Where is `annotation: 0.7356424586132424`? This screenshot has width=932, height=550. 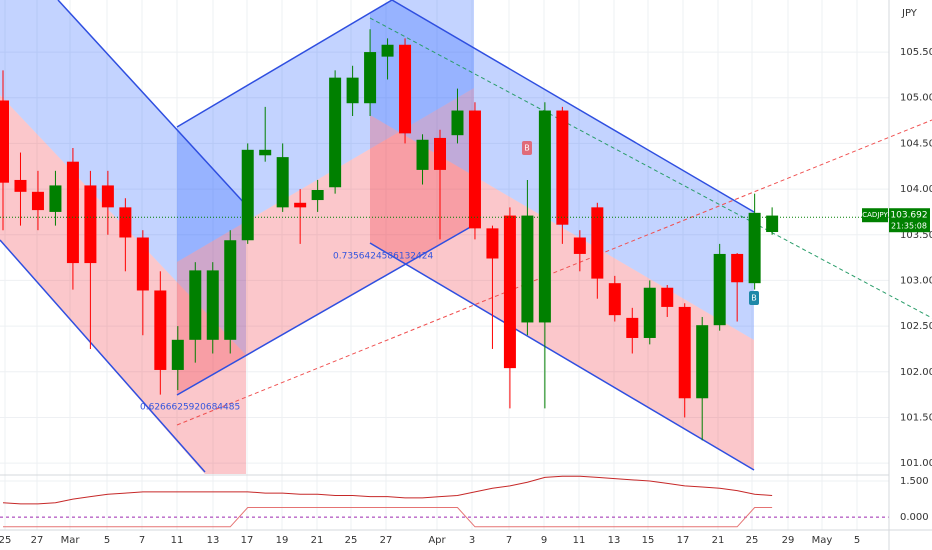 annotation: 0.7356424586132424 is located at coordinates (383, 257).